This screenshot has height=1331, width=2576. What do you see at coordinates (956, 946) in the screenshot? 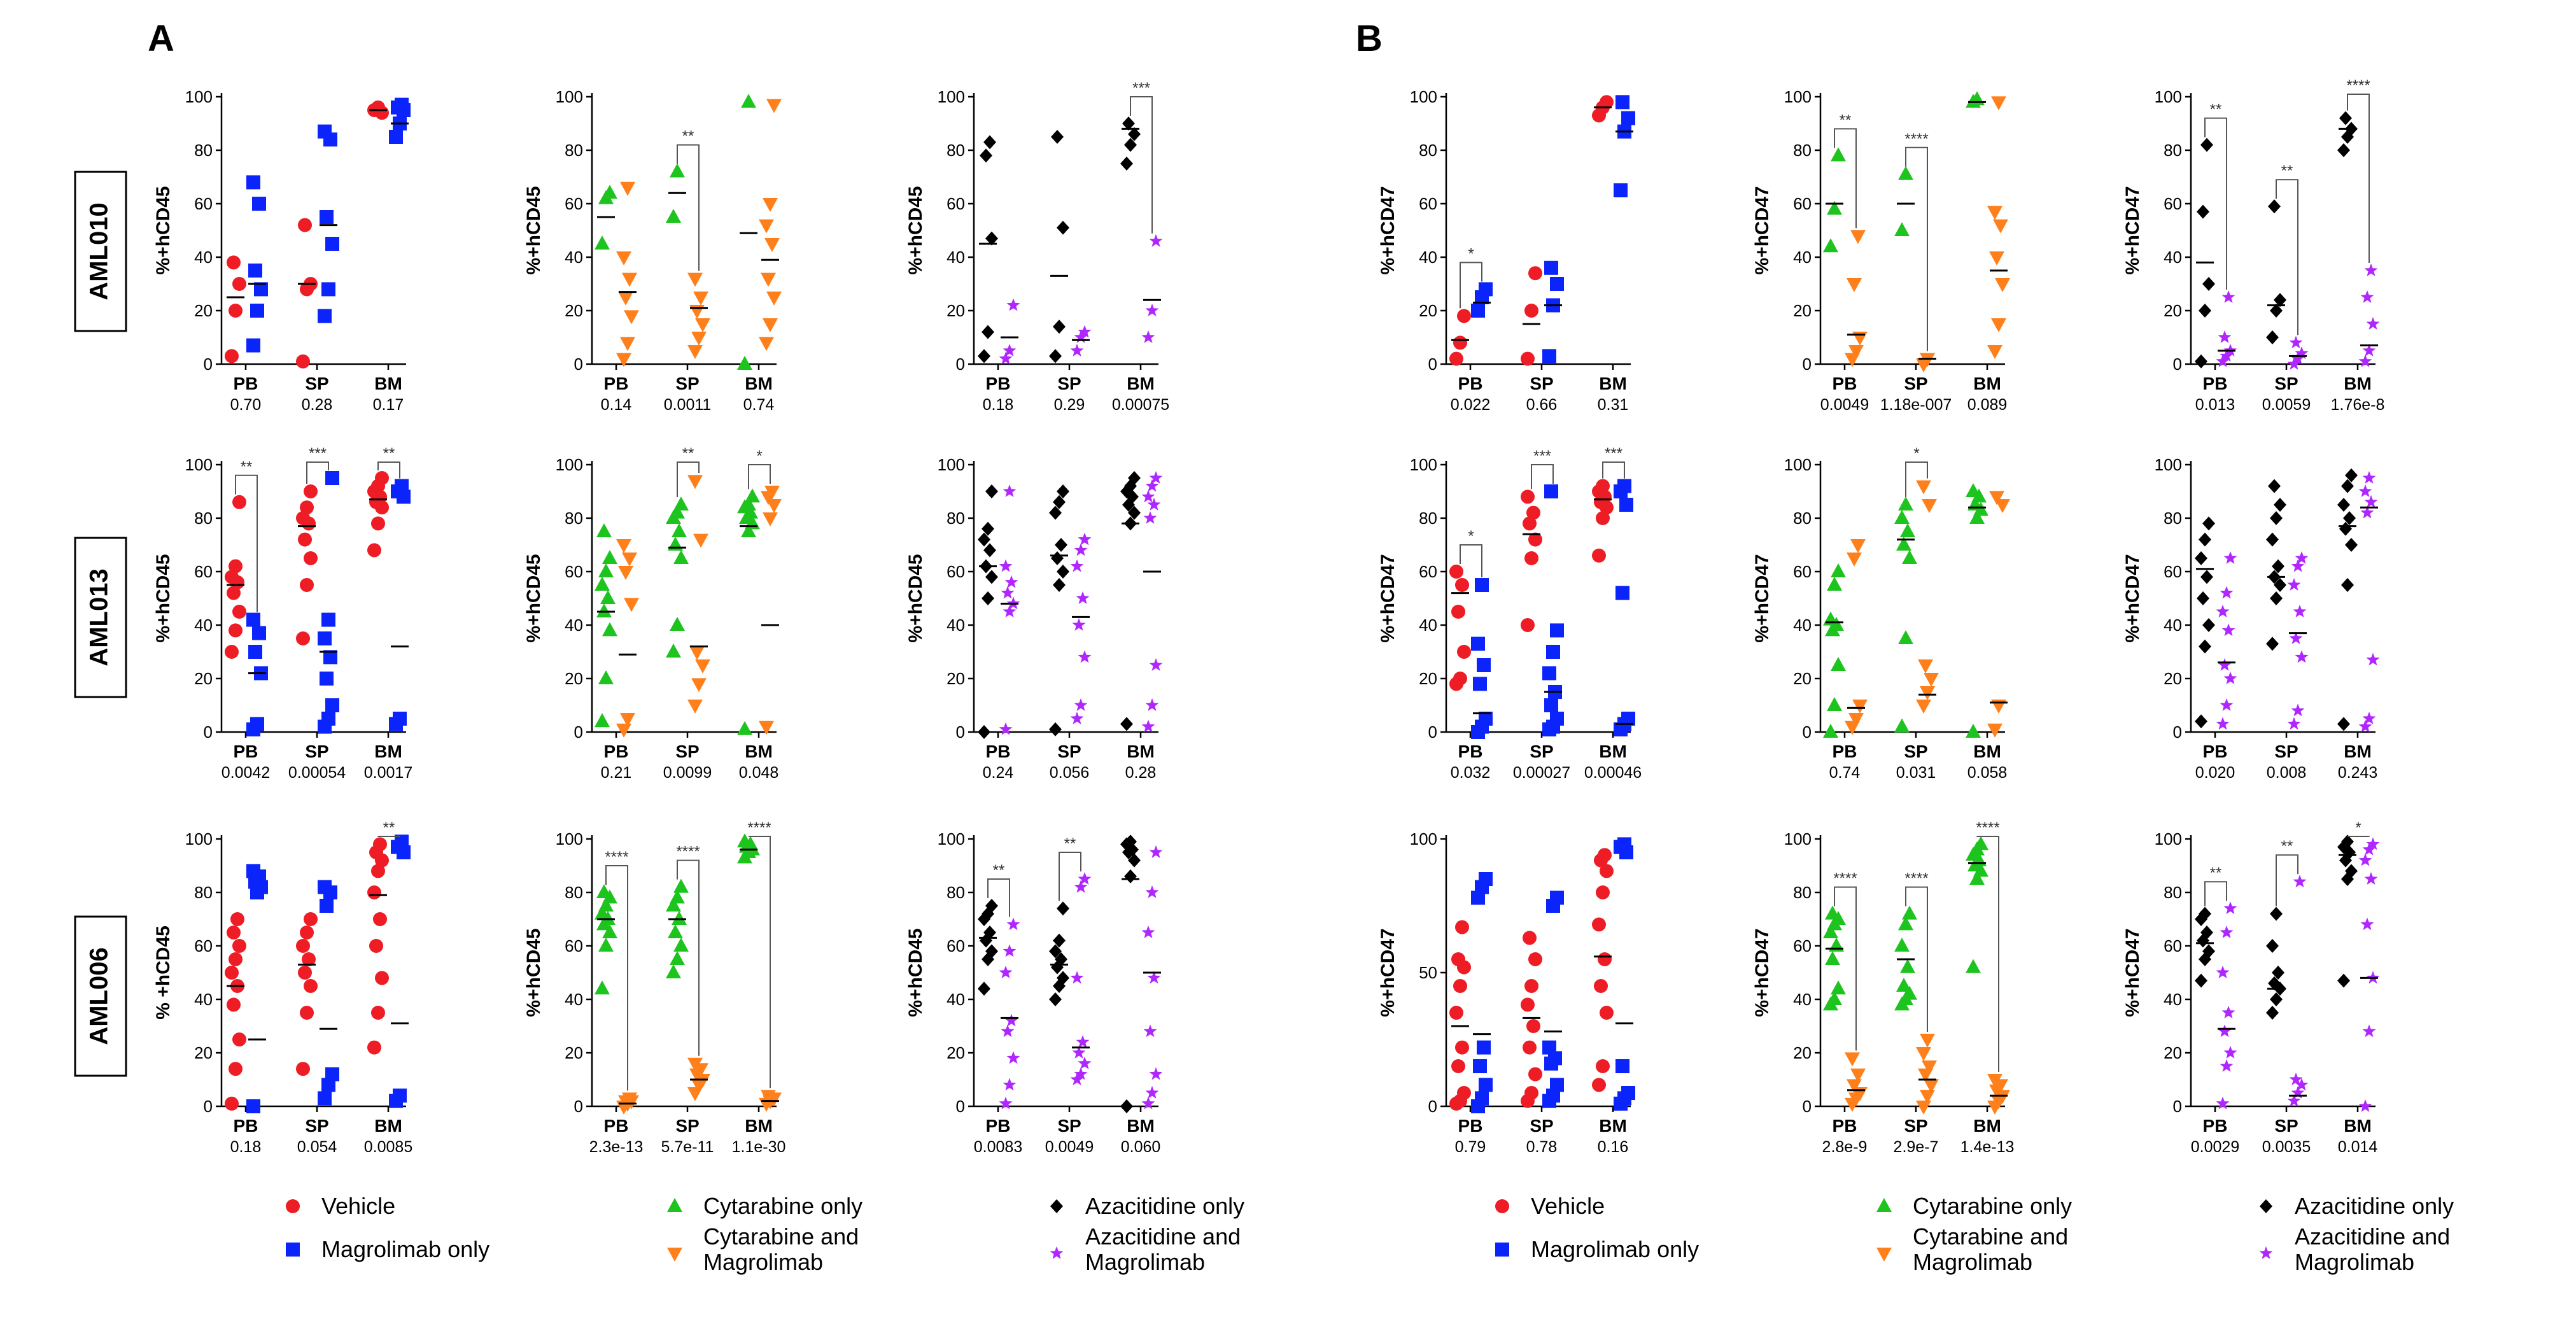
I see `y-tick-label: 60` at bounding box center [956, 946].